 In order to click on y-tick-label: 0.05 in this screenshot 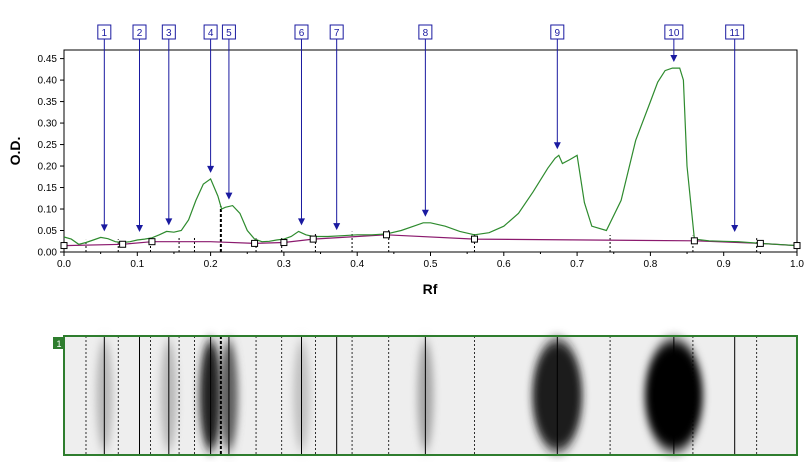, I will do `click(48, 231)`.